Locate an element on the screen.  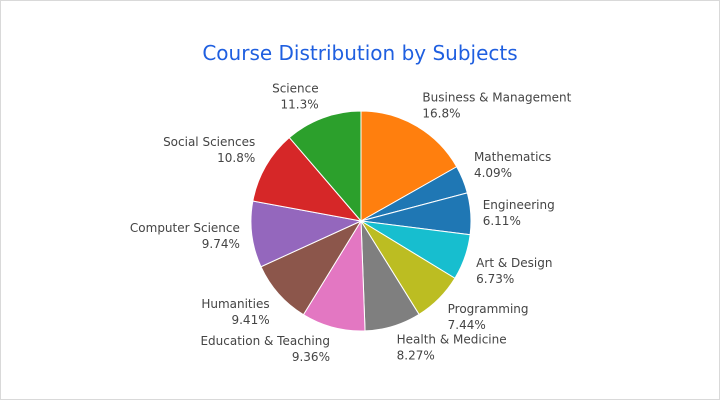
slice-label-9: Social Sciences is located at coordinates (209, 142).